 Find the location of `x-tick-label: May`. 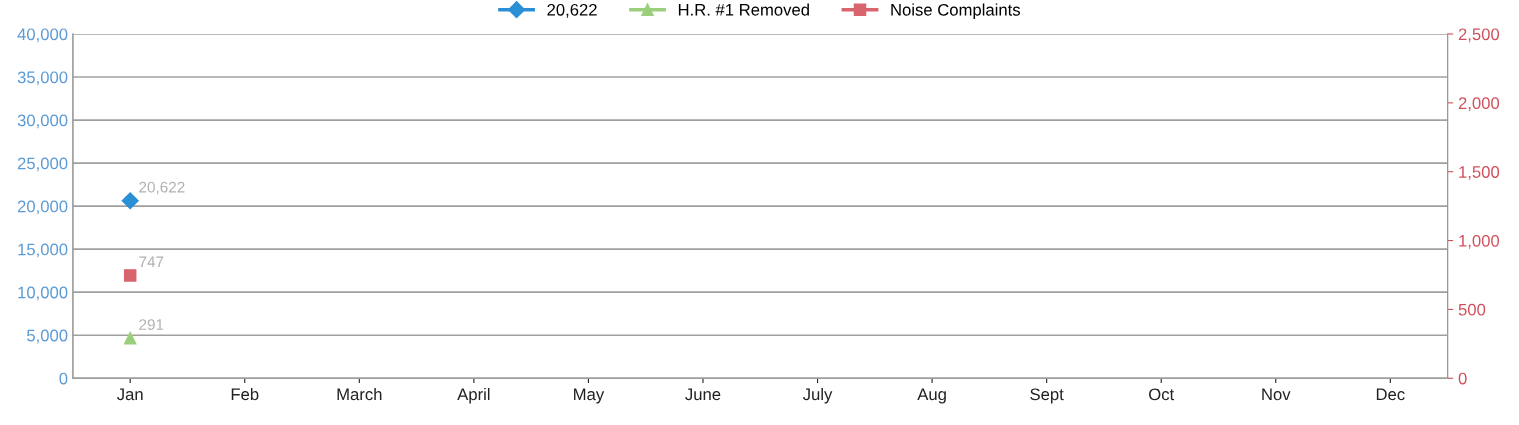

x-tick-label: May is located at coordinates (589, 396).